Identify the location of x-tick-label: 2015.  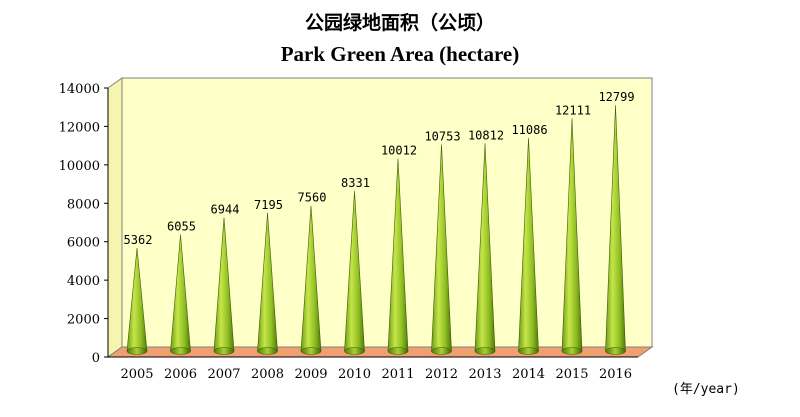
(571, 374).